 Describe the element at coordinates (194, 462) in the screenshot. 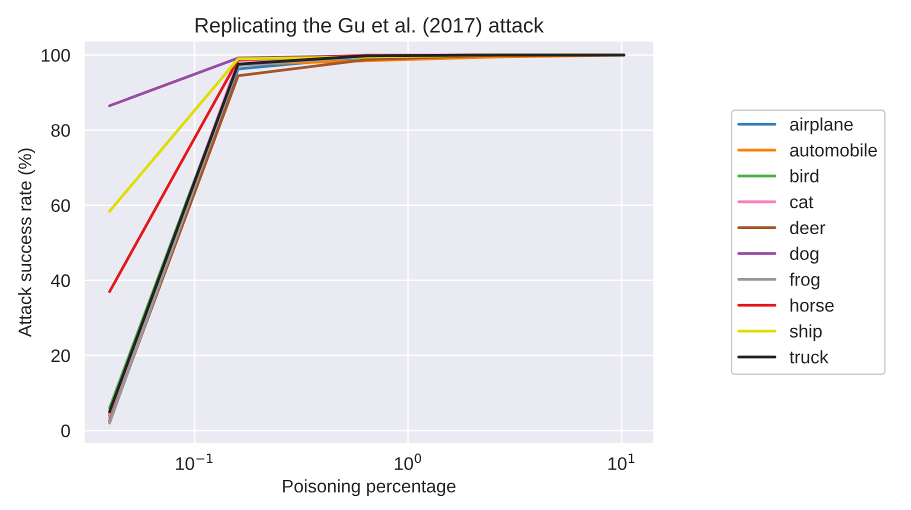

I see `x-tick-label: 10$^{−1}$` at that location.